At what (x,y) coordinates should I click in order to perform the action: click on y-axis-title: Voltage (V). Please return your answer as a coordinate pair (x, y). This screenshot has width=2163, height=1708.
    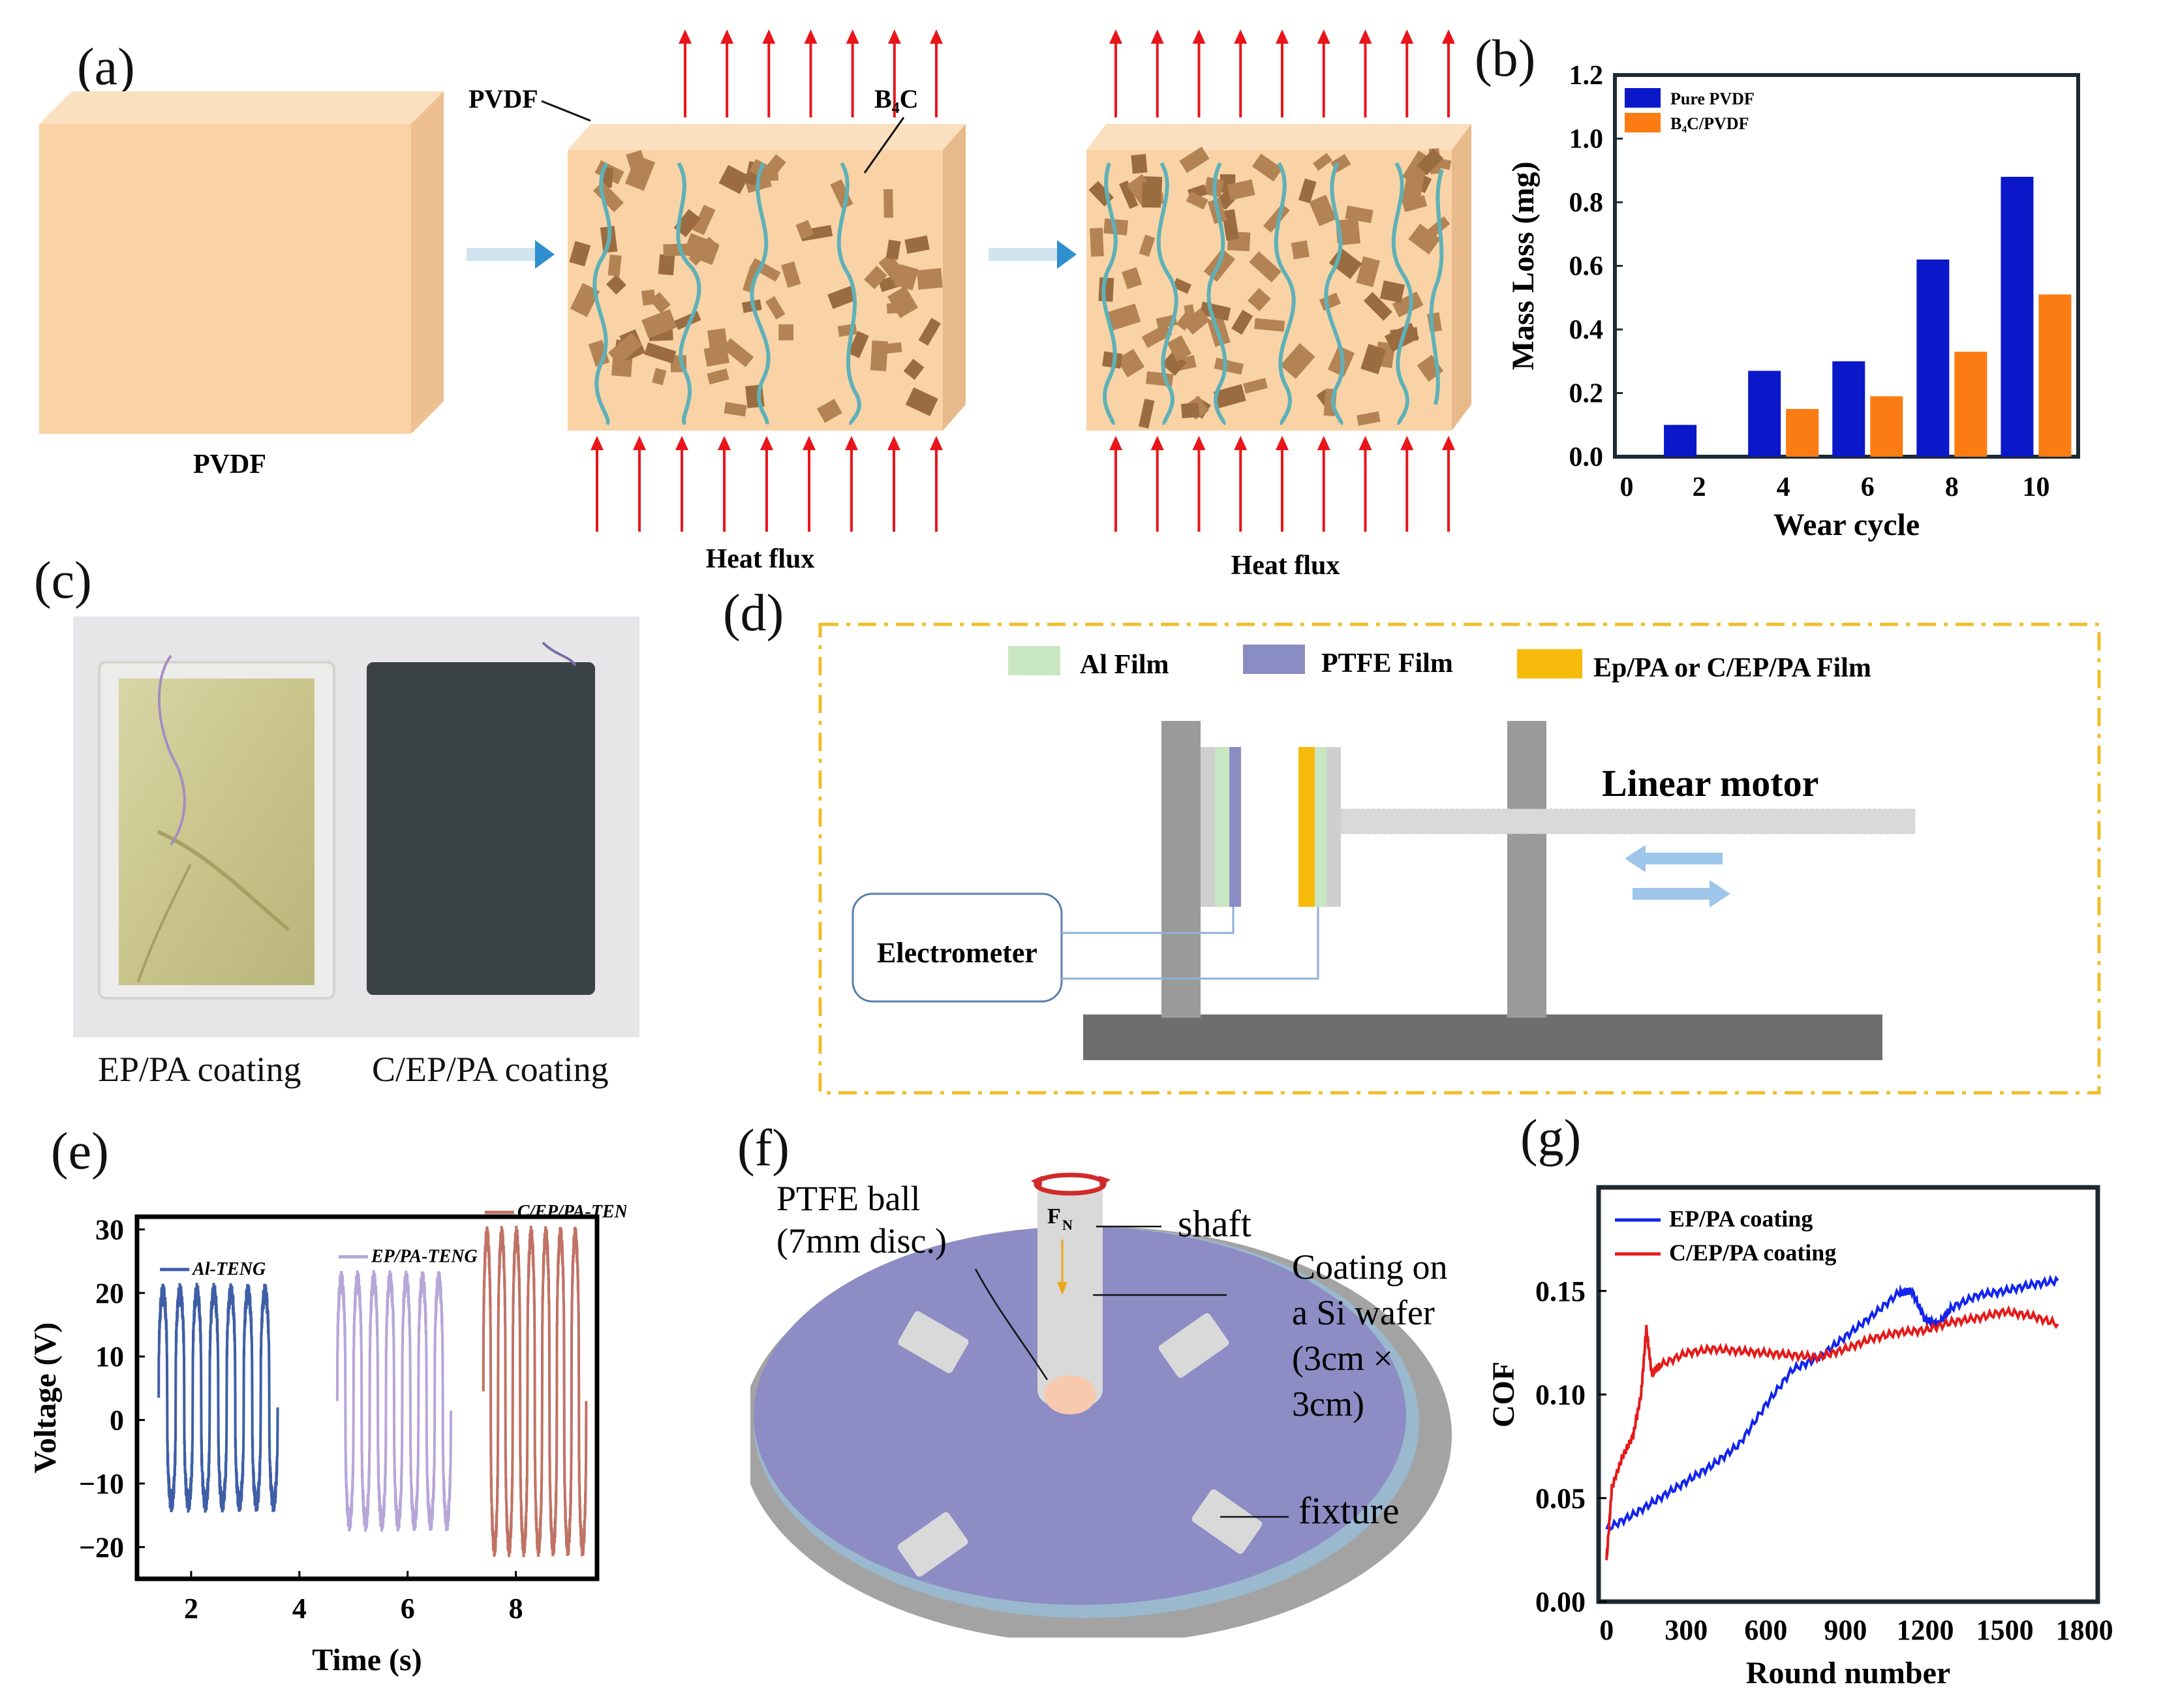
    Looking at the image, I should click on (45, 1398).